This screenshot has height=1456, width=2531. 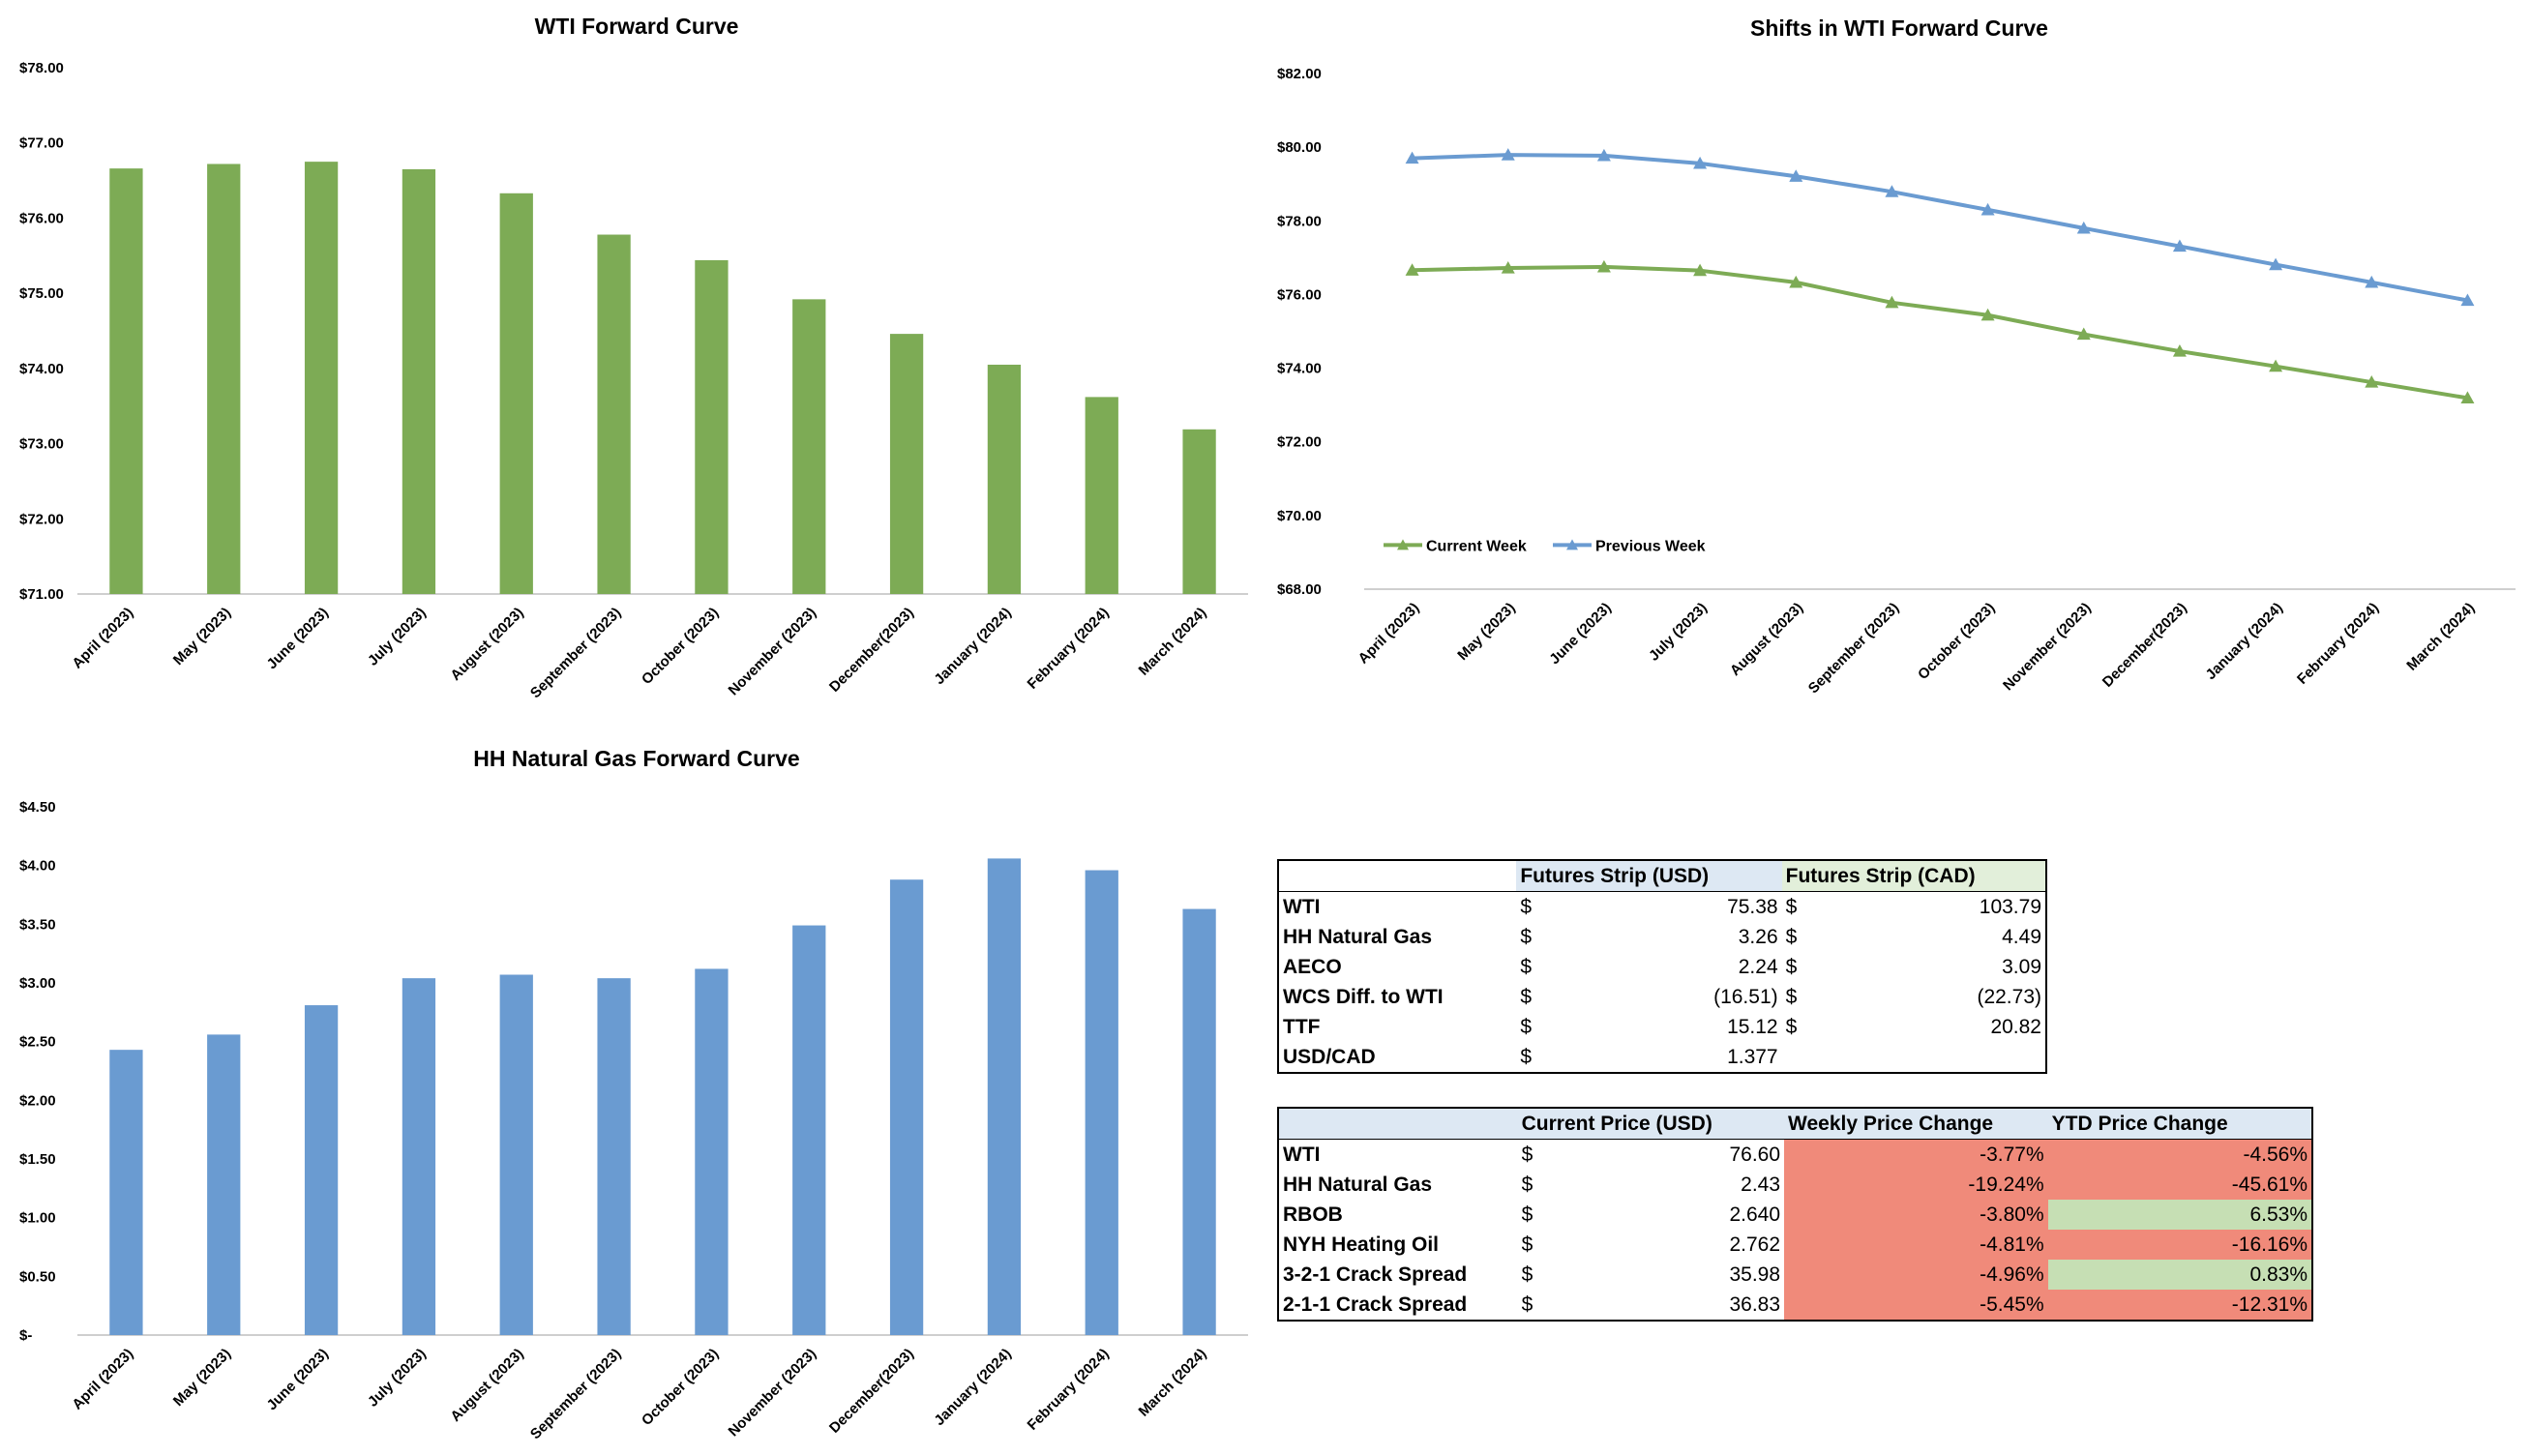 What do you see at coordinates (1662, 1057) in the screenshot?
I see `strip-row: USD/CAD $1.377` at bounding box center [1662, 1057].